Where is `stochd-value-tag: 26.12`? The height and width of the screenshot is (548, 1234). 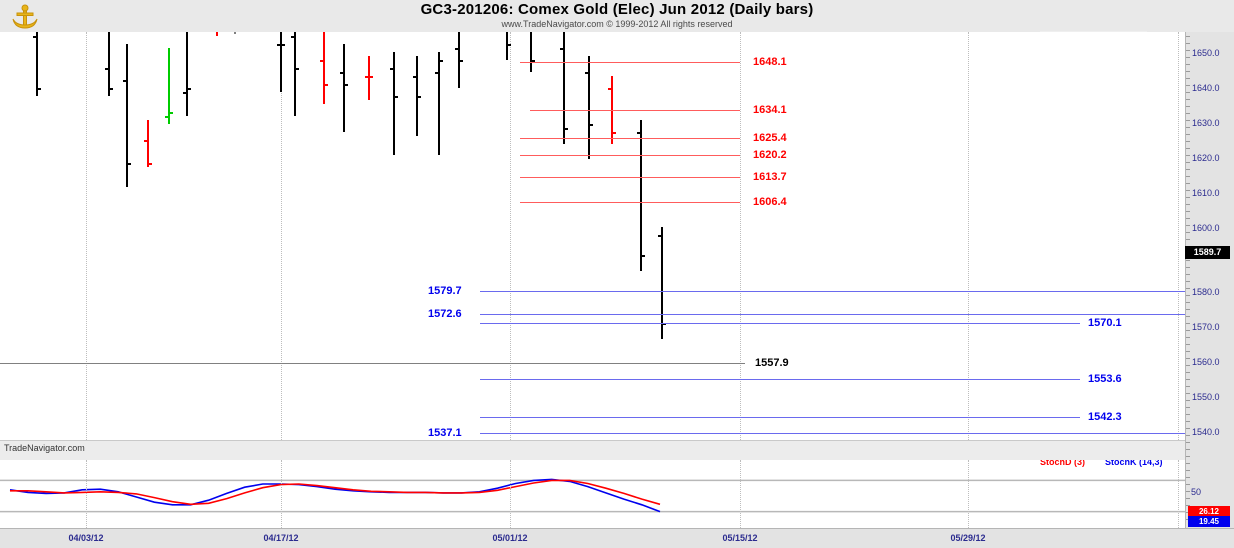
stochd-value-tag: 26.12 is located at coordinates (1209, 511).